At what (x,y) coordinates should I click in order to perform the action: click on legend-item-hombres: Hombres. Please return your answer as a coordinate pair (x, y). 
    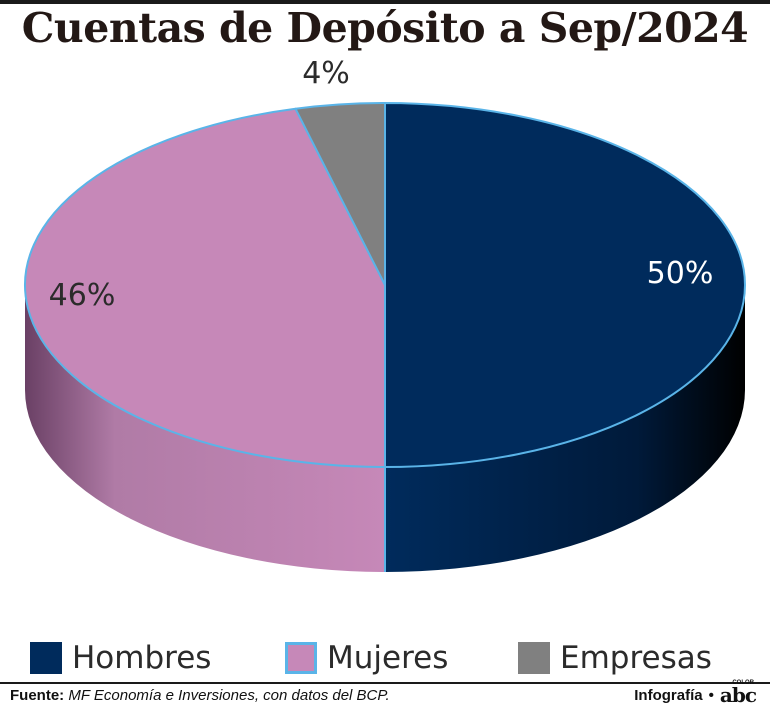
    Looking at the image, I should click on (120, 658).